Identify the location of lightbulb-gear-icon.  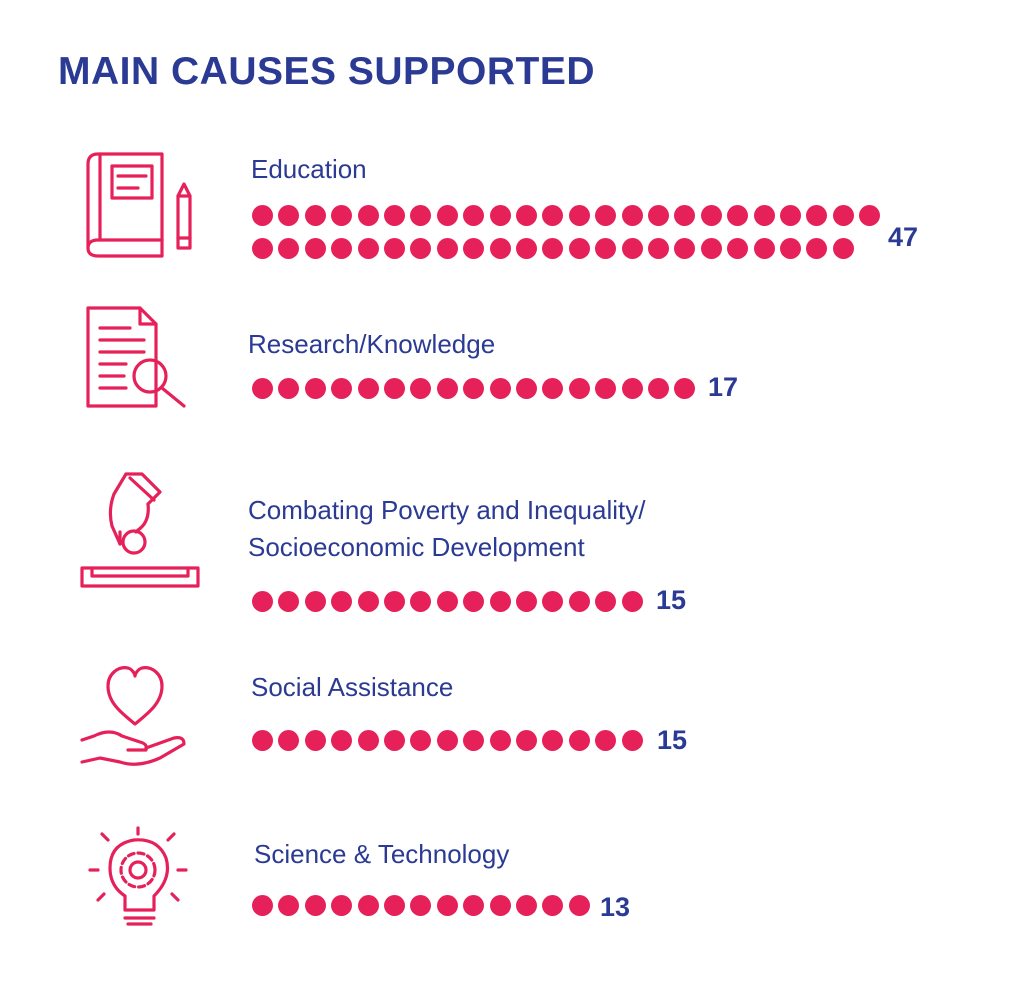
(141, 879).